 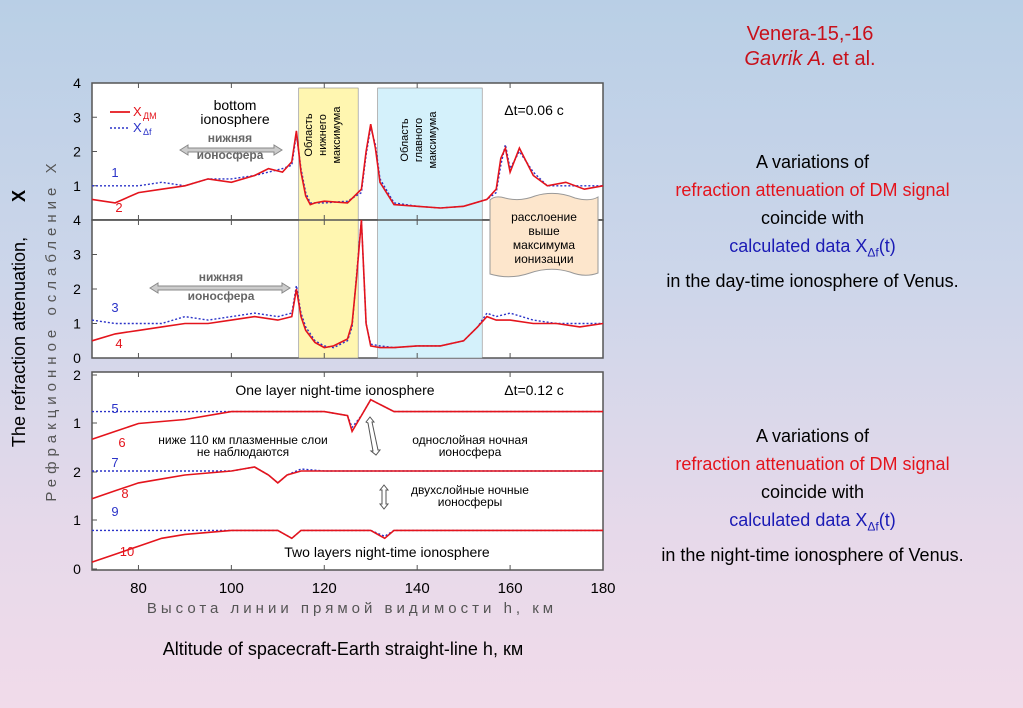 What do you see at coordinates (812, 554) in the screenshot?
I see `night-line-5: in the night-time ionosphere of Venus.` at bounding box center [812, 554].